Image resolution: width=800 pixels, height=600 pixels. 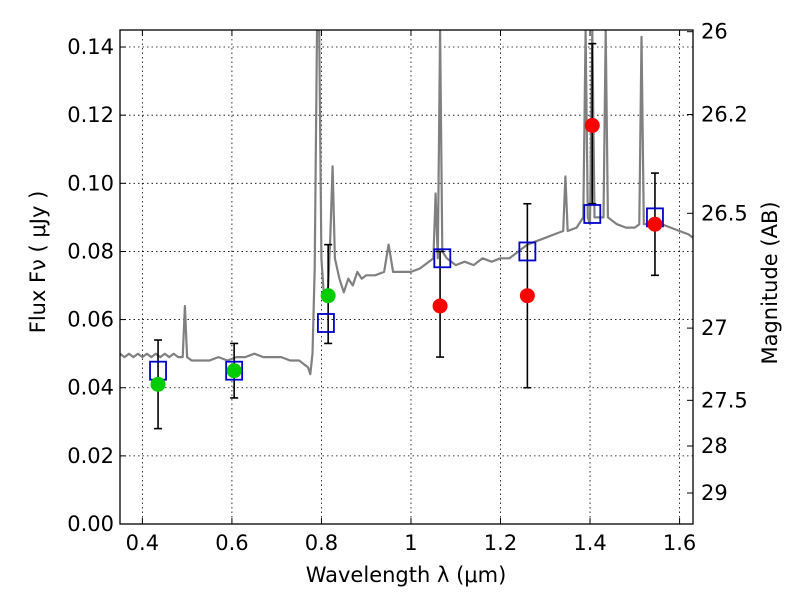 I want to click on y2-tick-label: 26.5, so click(x=724, y=213).